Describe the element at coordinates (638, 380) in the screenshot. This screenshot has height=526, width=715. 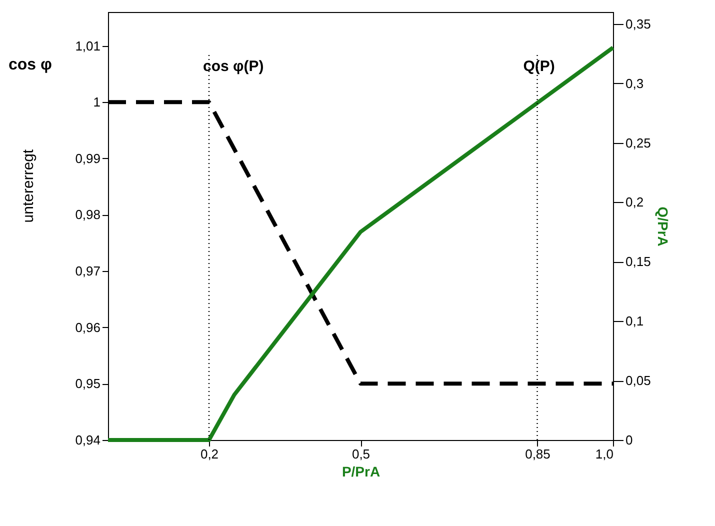
I see `y2-tick-label: 0,05` at that location.